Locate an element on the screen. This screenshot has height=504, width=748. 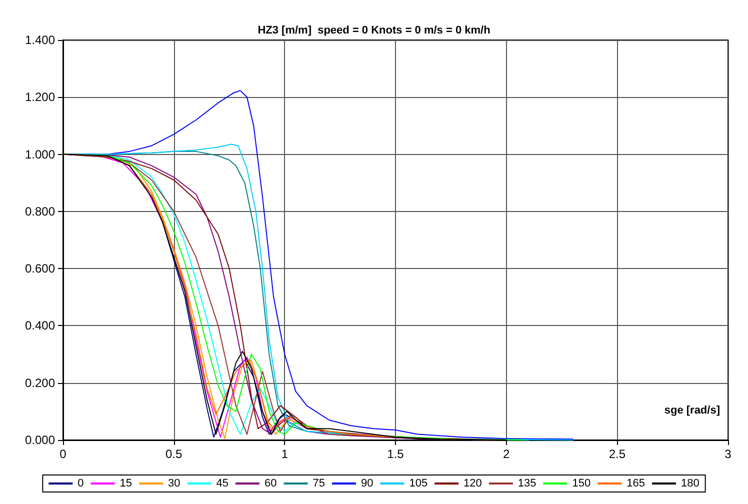
legend-label: 120 is located at coordinates (473, 484).